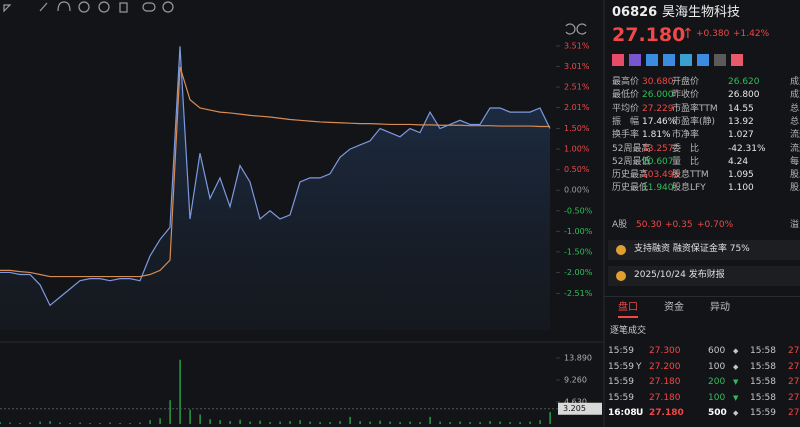 This screenshot has height=427, width=800. Describe the element at coordinates (631, 161) in the screenshot. I see `quote-label: 52周最低` at that location.